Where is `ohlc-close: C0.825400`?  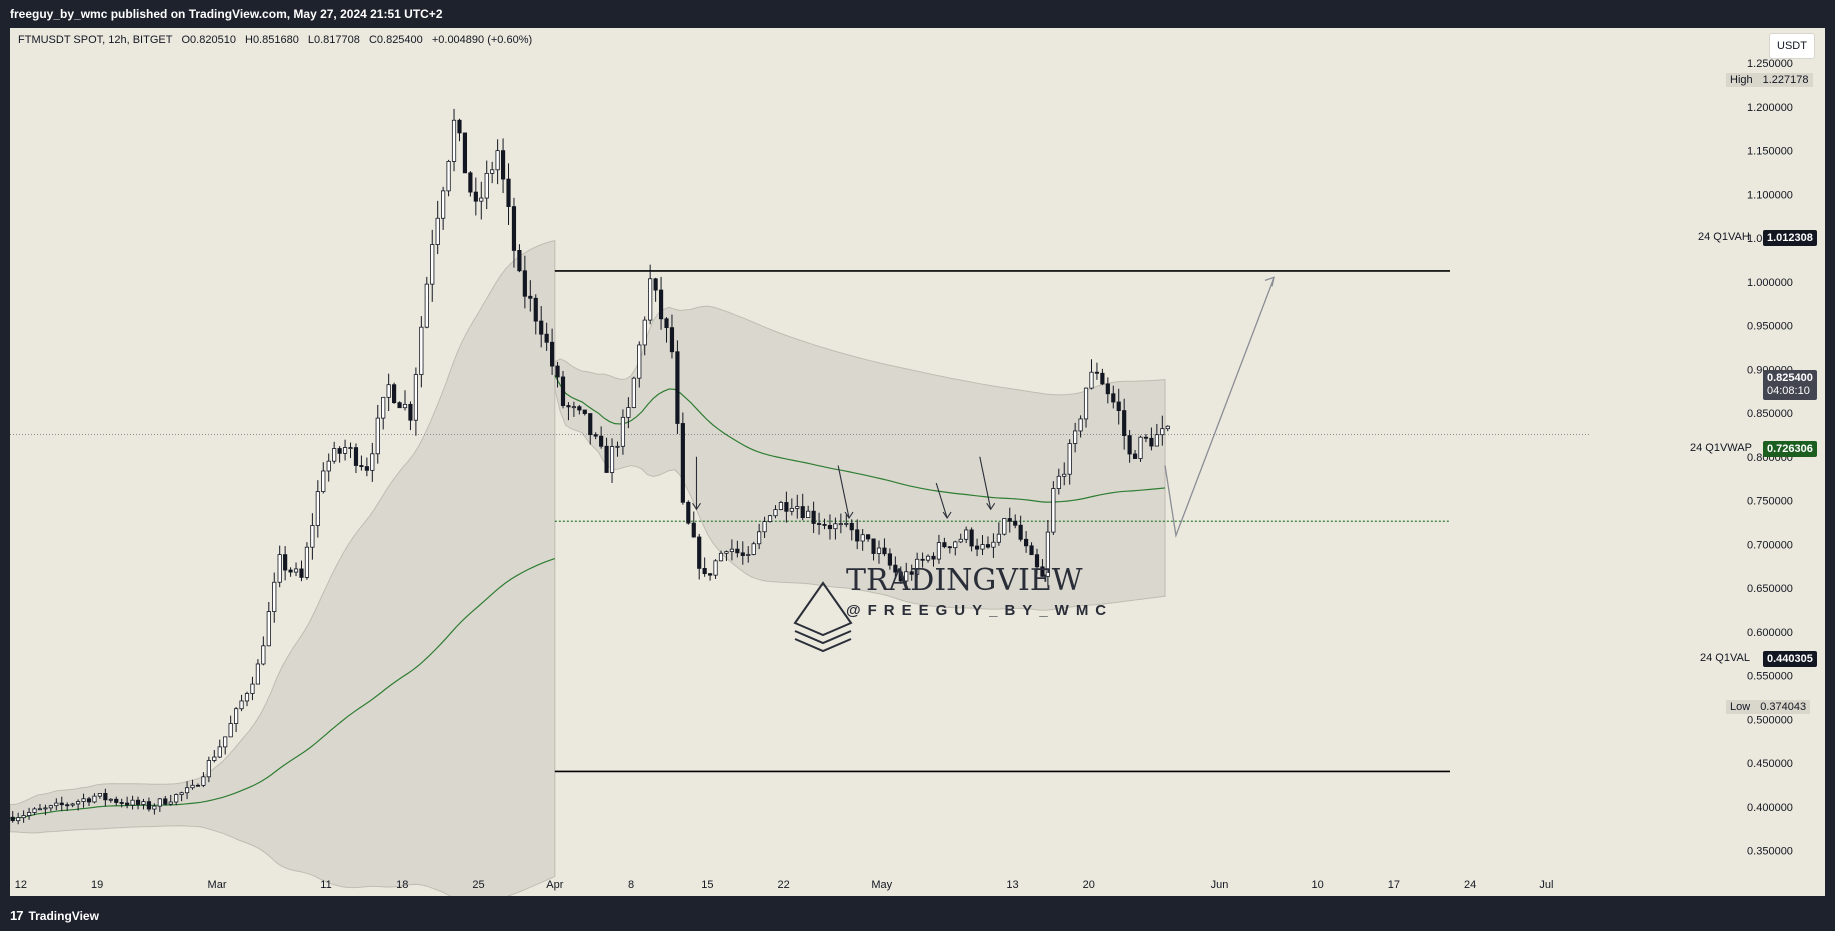
ohlc-close: C0.825400 is located at coordinates (395, 40).